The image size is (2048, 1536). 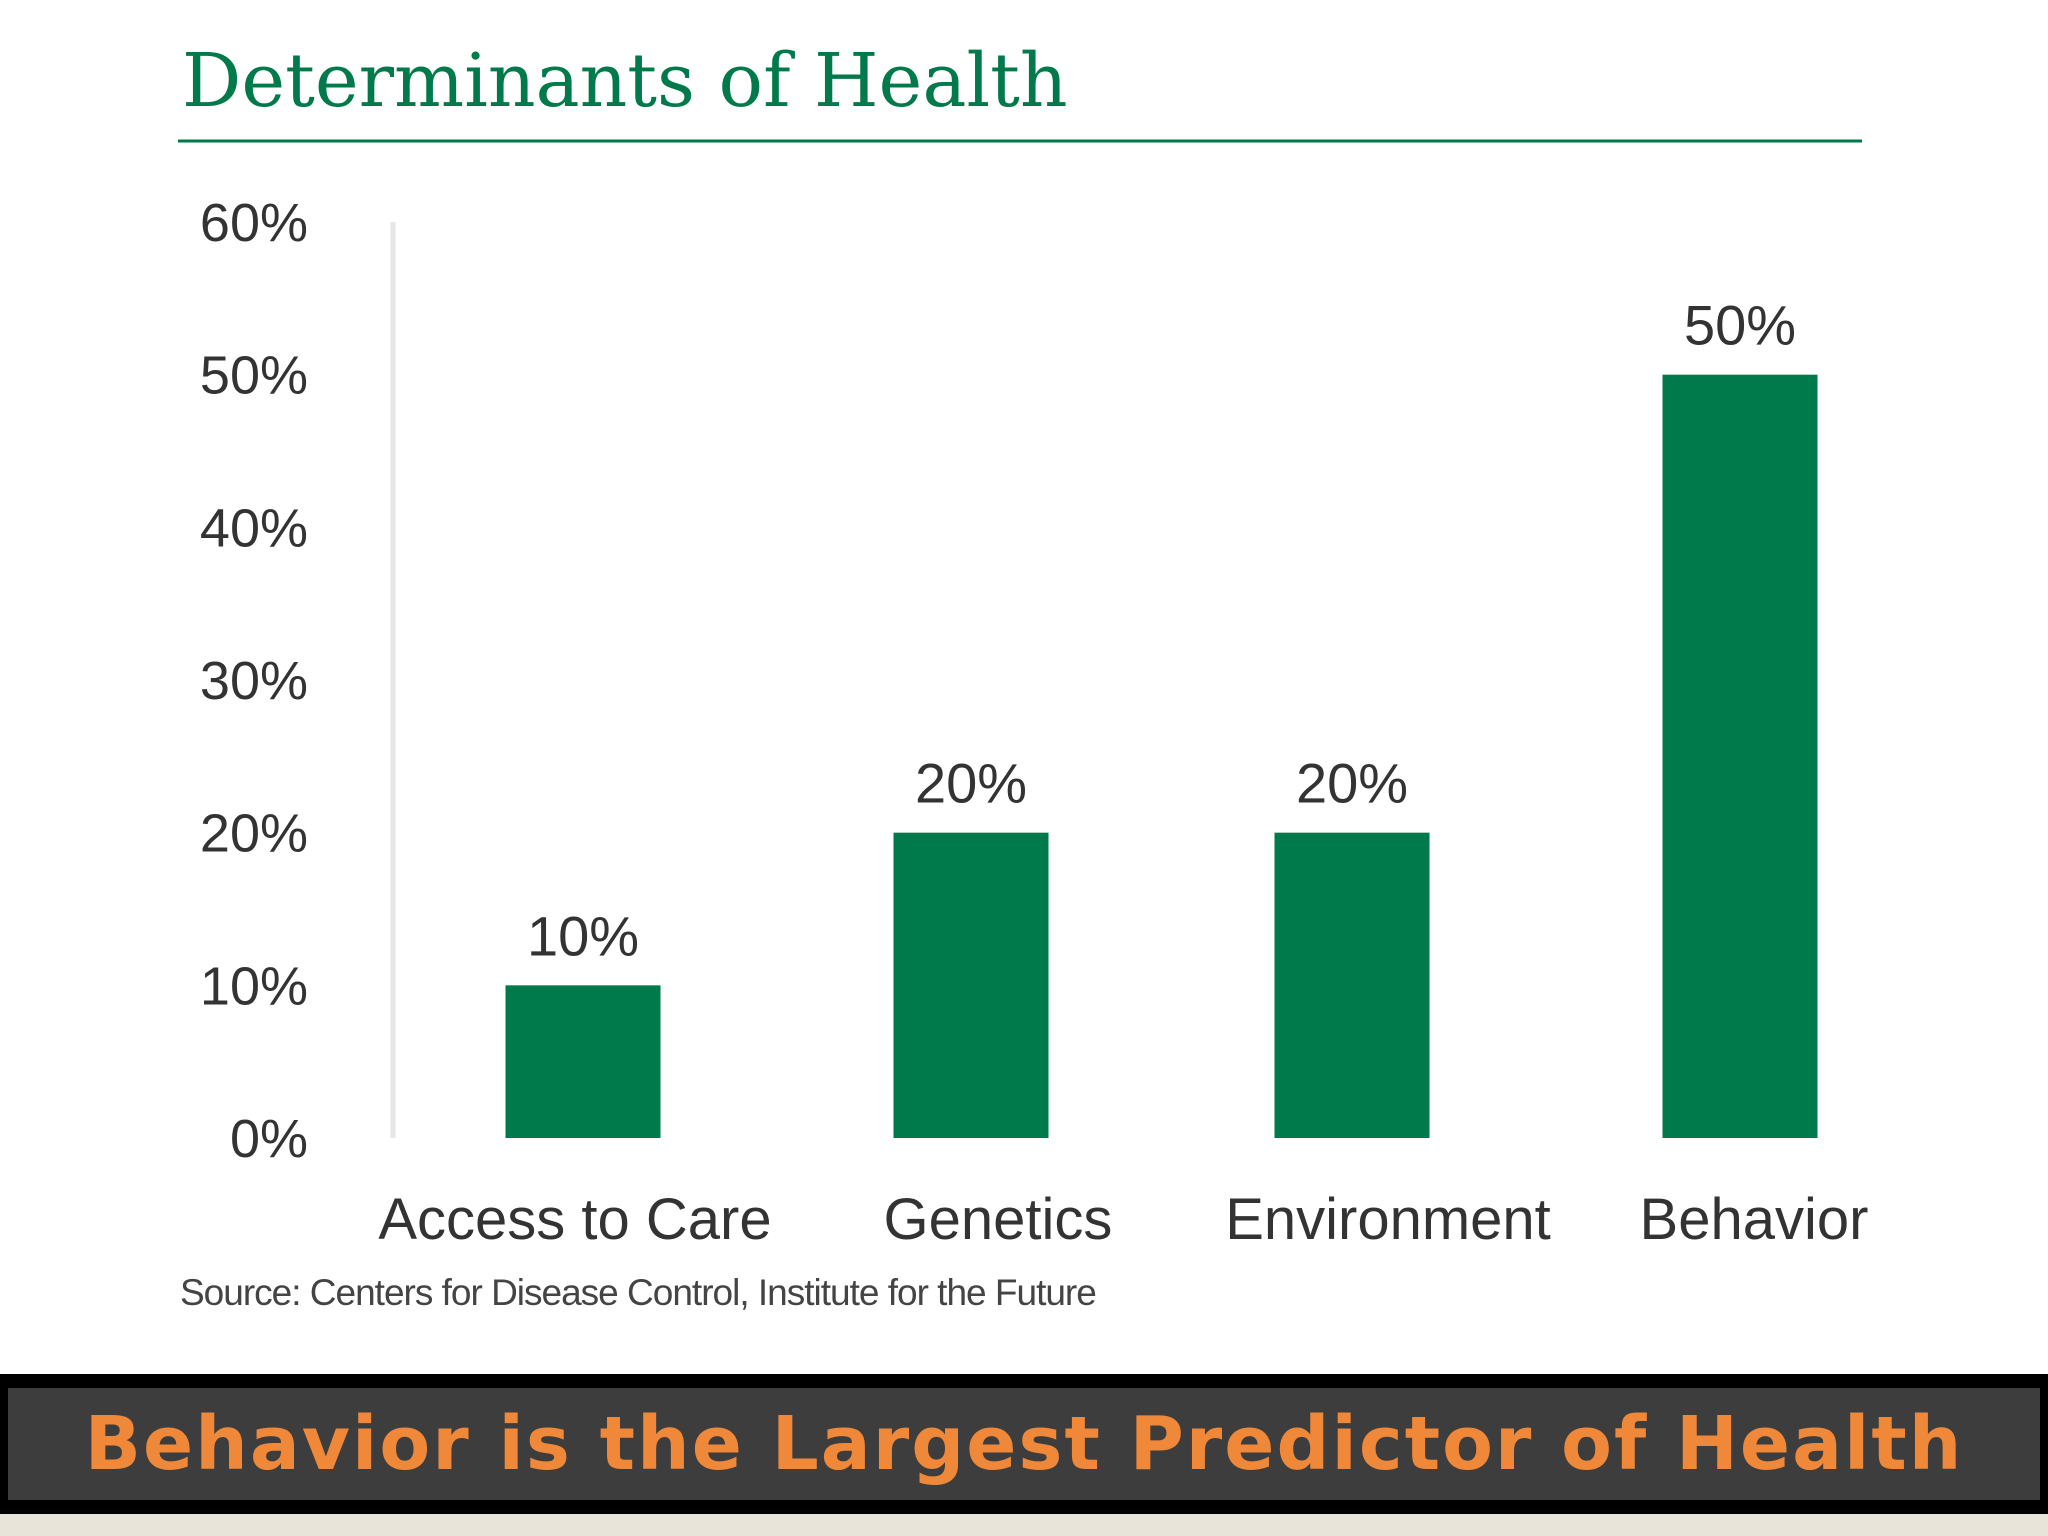 What do you see at coordinates (254, 986) in the screenshot?
I see `y-tick-label: 10%` at bounding box center [254, 986].